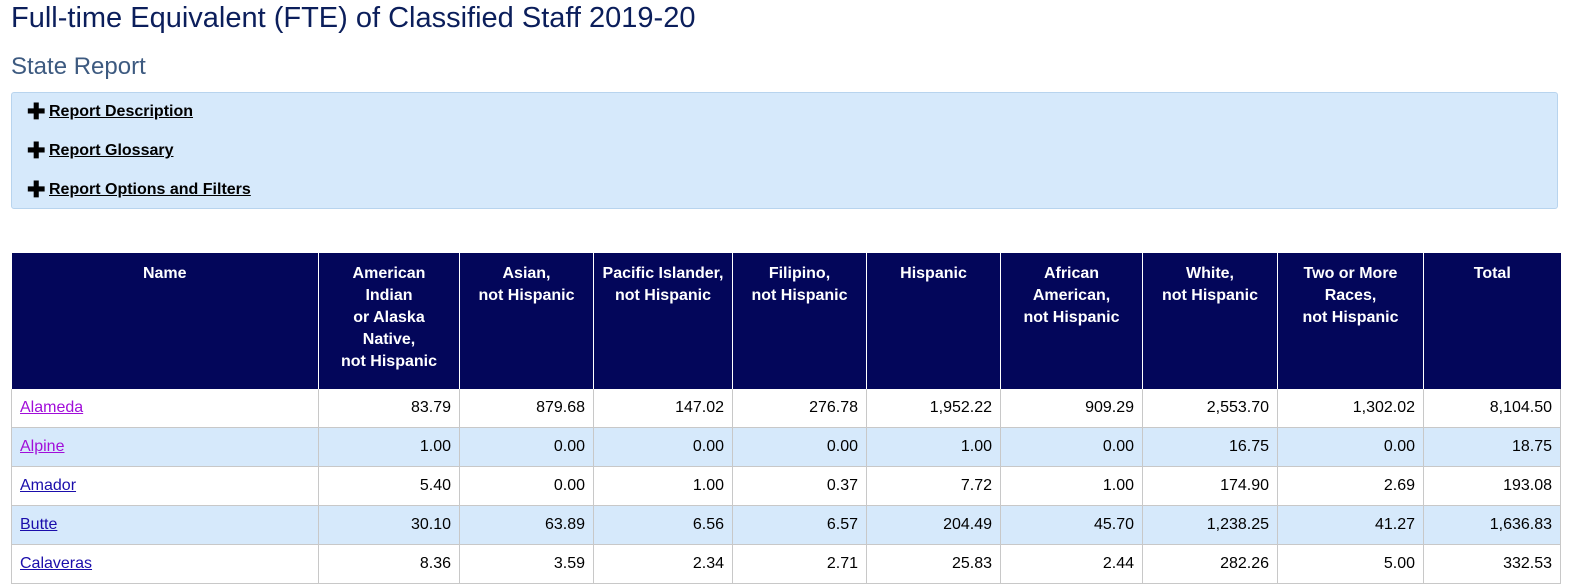 This screenshot has height=584, width=1572. What do you see at coordinates (1350, 564) in the screenshot?
I see `cell-value: 5.00` at bounding box center [1350, 564].